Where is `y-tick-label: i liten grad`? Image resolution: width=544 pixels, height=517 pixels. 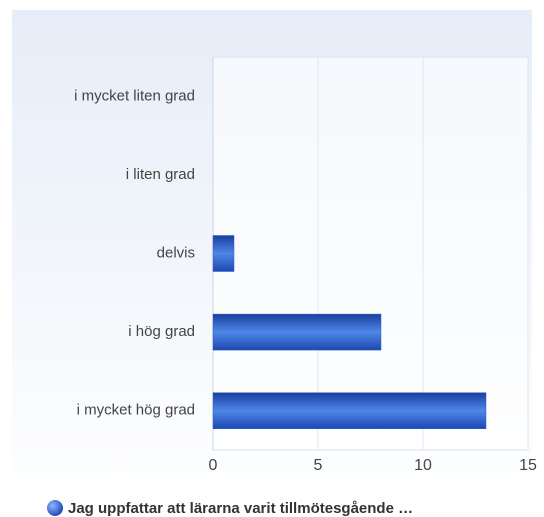
y-tick-label: i liten grad is located at coordinates (160, 174).